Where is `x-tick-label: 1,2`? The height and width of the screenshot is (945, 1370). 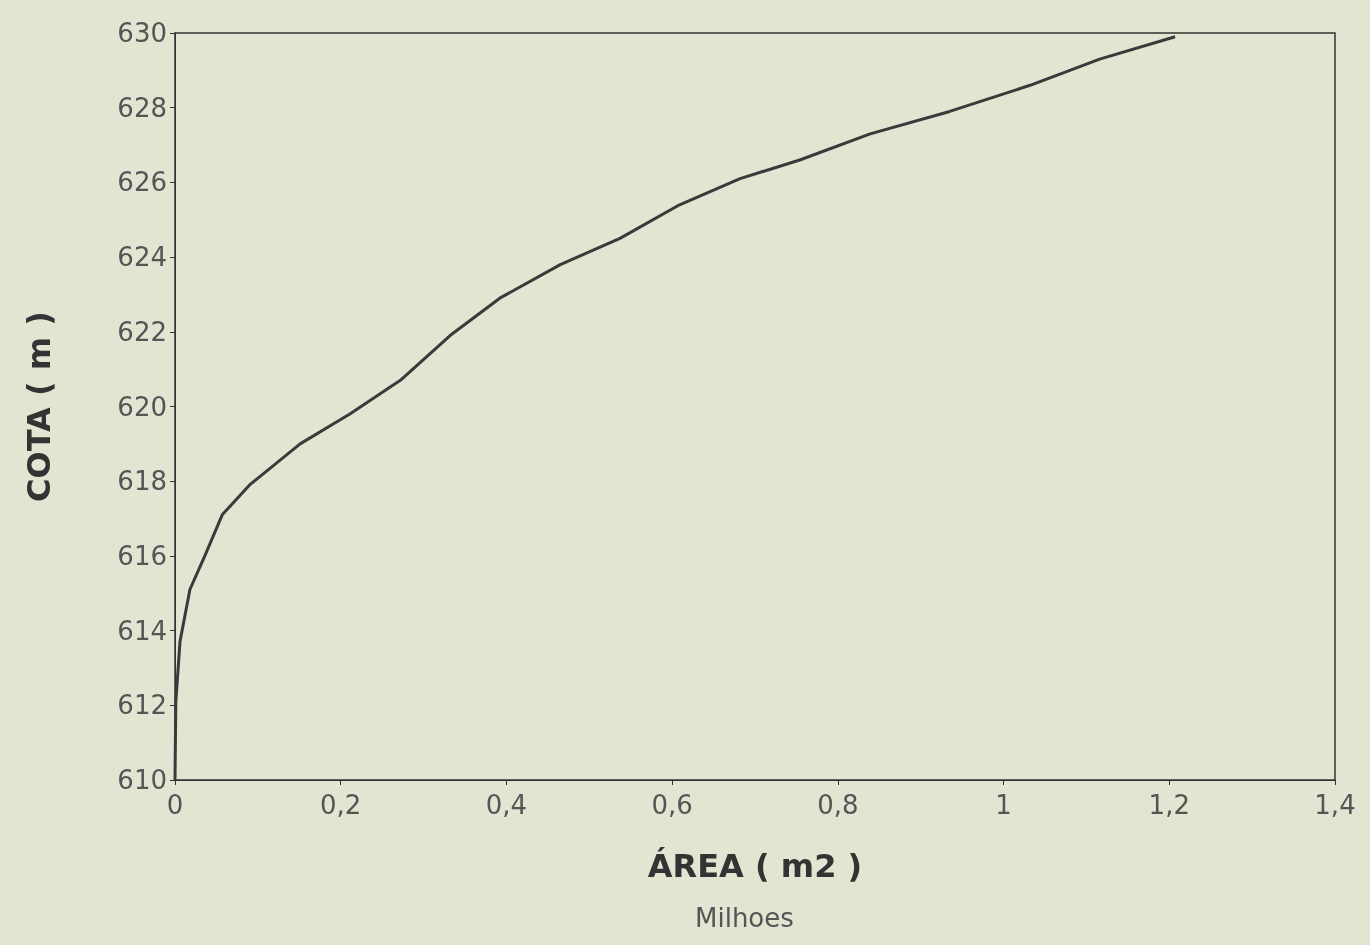
x-tick-label: 1,2 is located at coordinates (1169, 805).